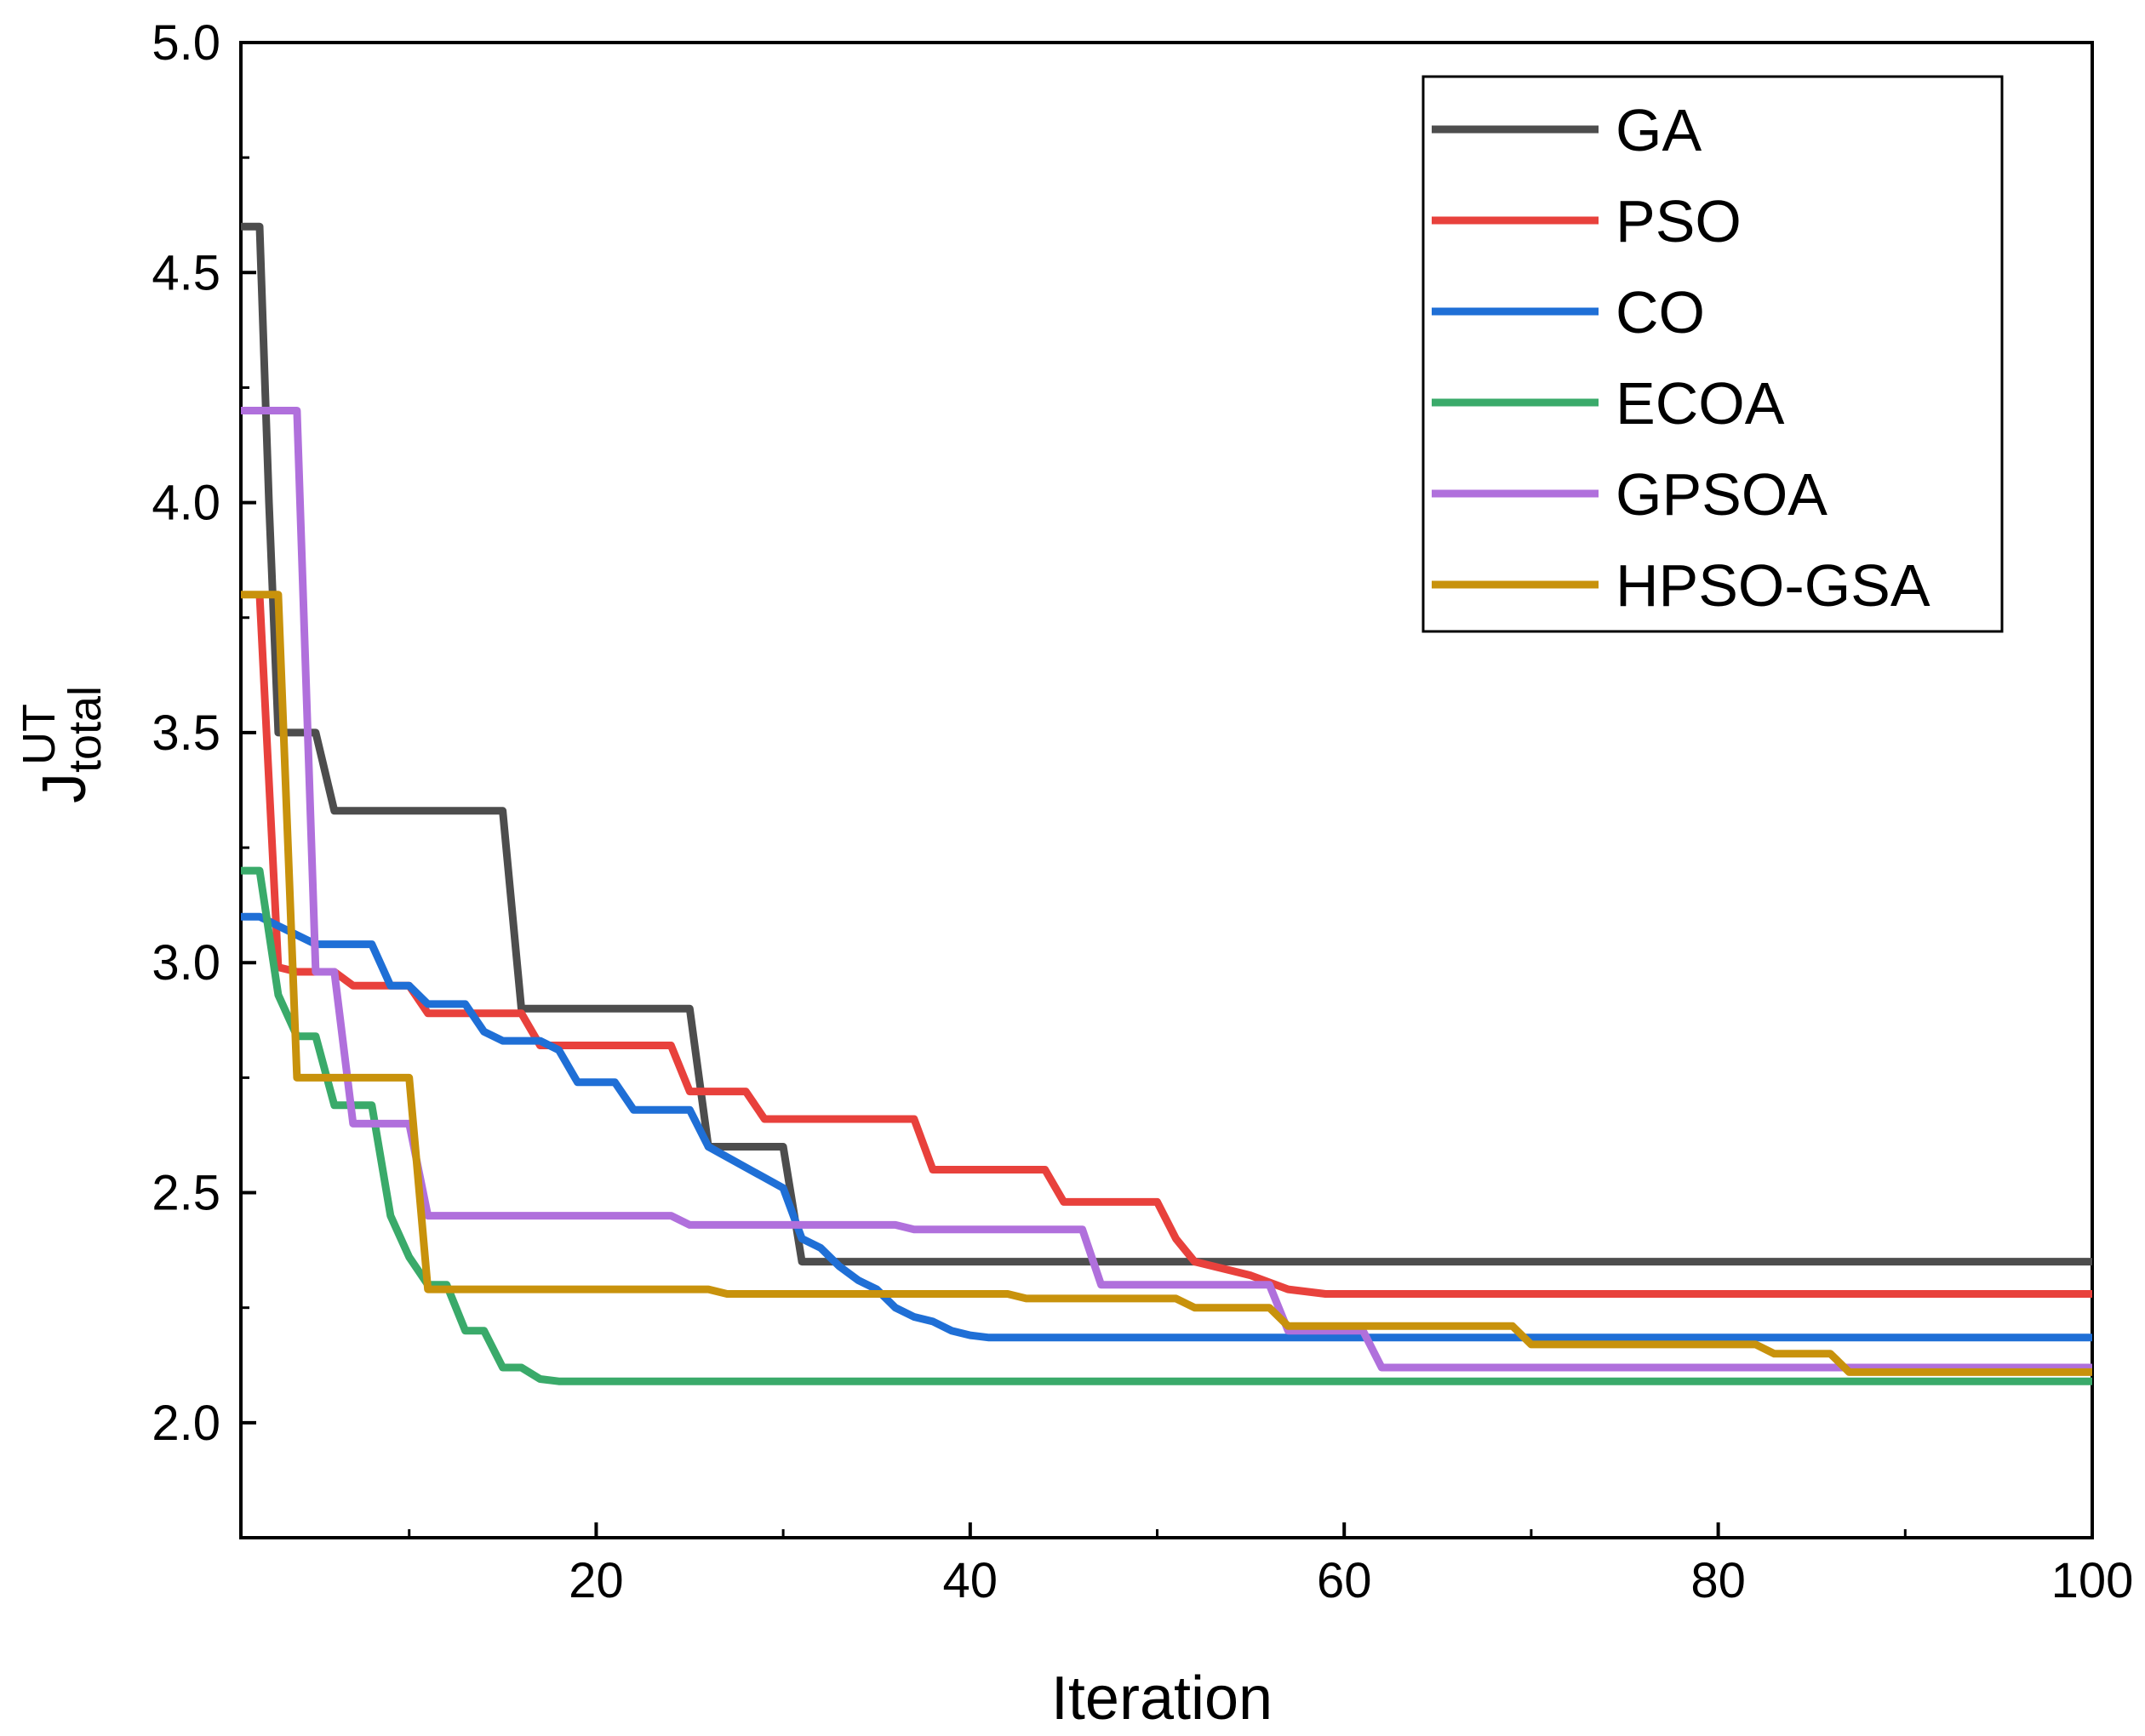  I want to click on legend-frame, so click(1712, 354).